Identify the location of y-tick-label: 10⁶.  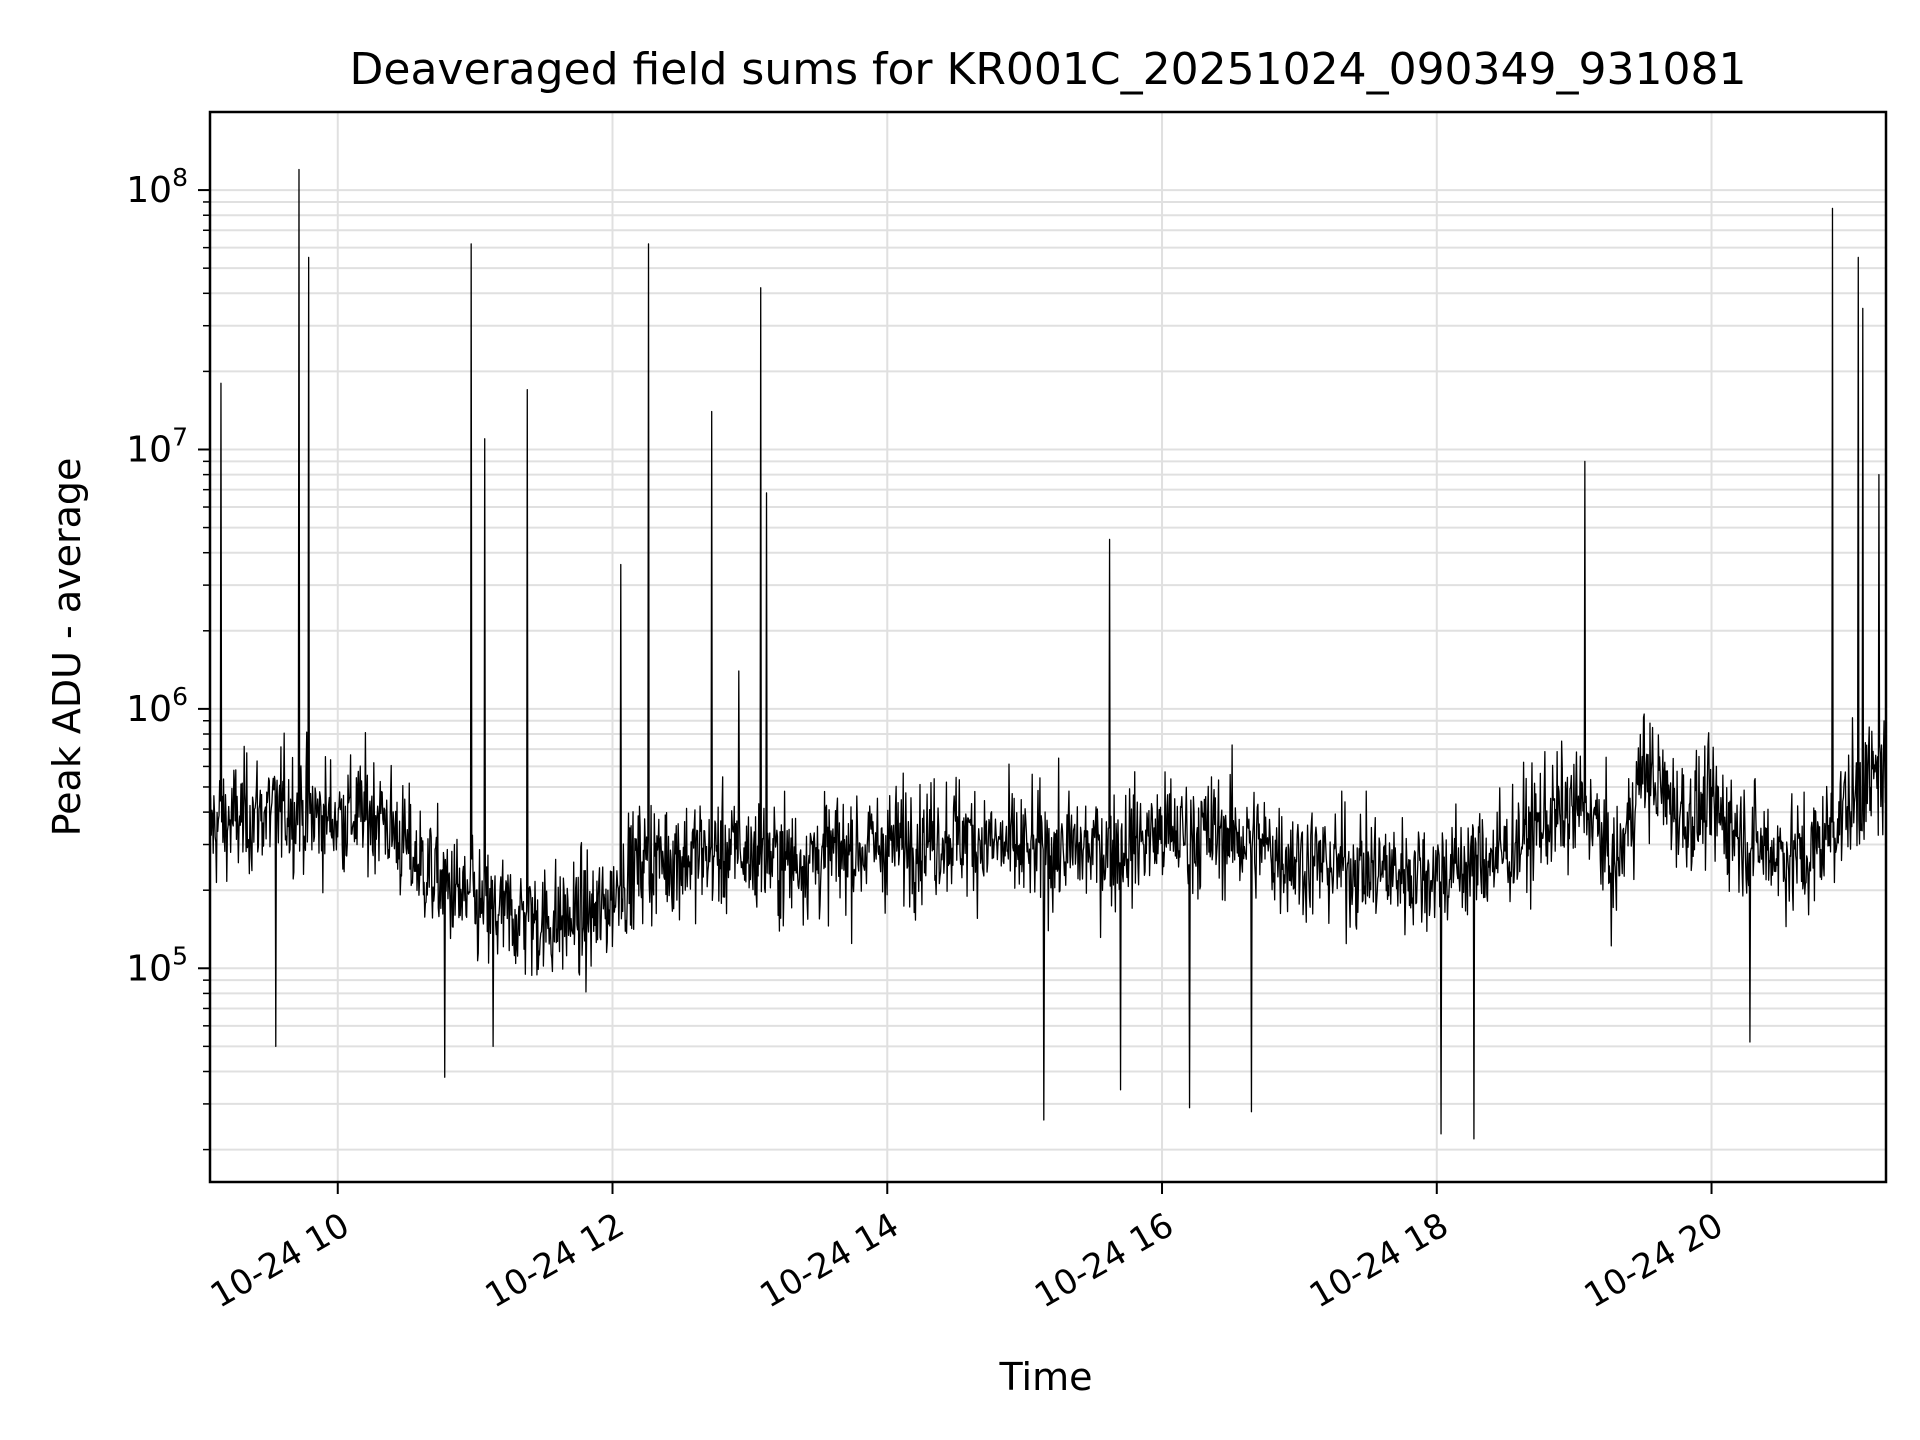
(157, 706).